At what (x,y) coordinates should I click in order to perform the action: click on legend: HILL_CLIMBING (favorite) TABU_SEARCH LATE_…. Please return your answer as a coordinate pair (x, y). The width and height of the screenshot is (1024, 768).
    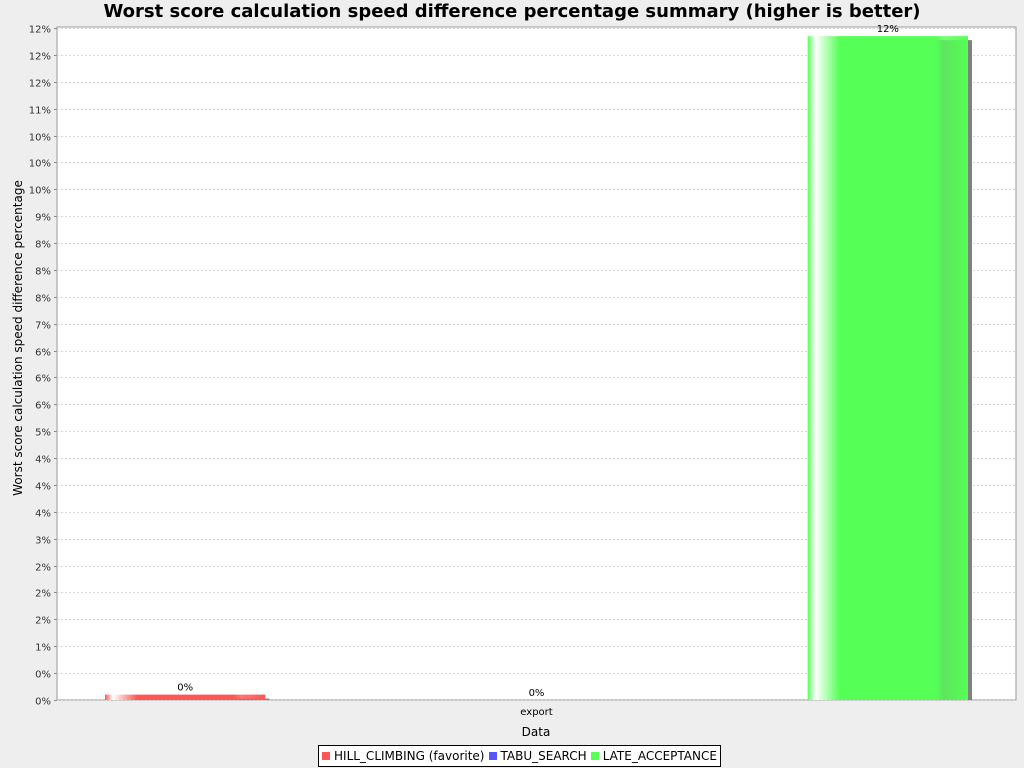
    Looking at the image, I should click on (519, 756).